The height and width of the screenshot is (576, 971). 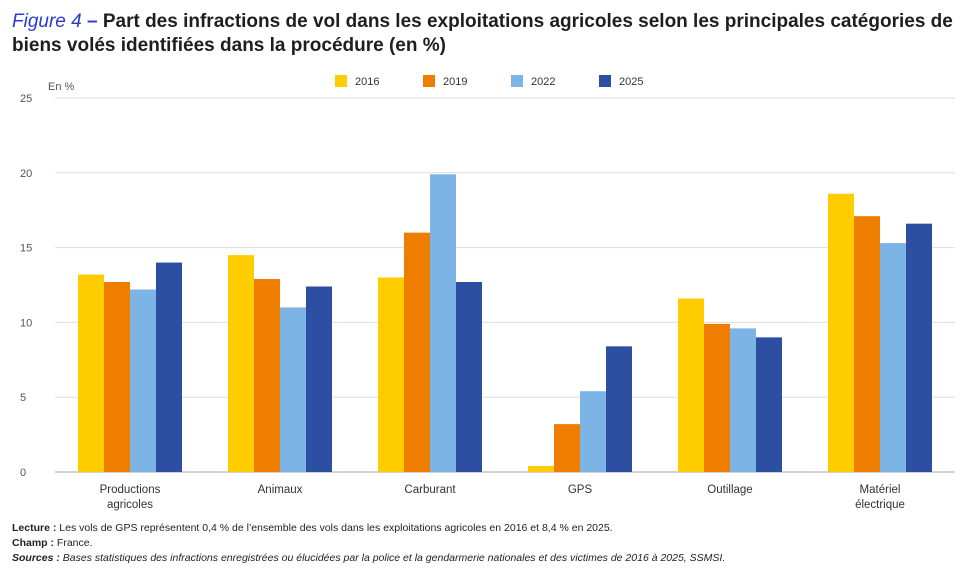 What do you see at coordinates (580, 490) in the screenshot?
I see `category-label: GPS` at bounding box center [580, 490].